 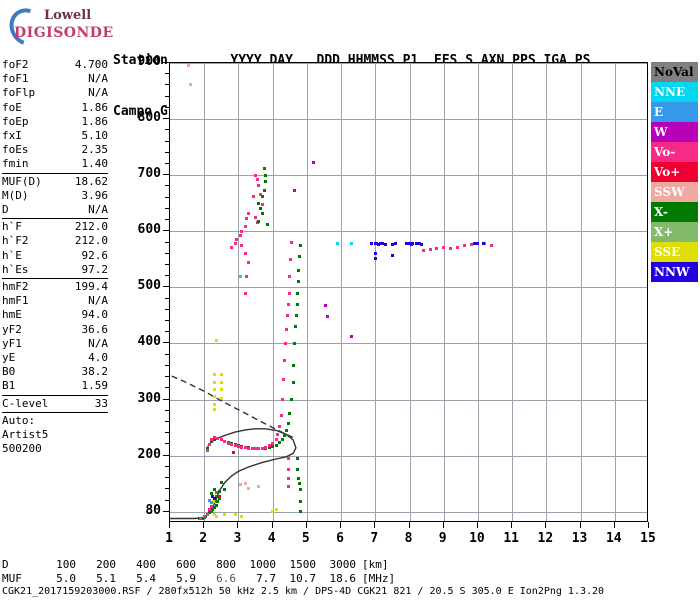 I want to click on curve-dashed, so click(x=234, y=407).